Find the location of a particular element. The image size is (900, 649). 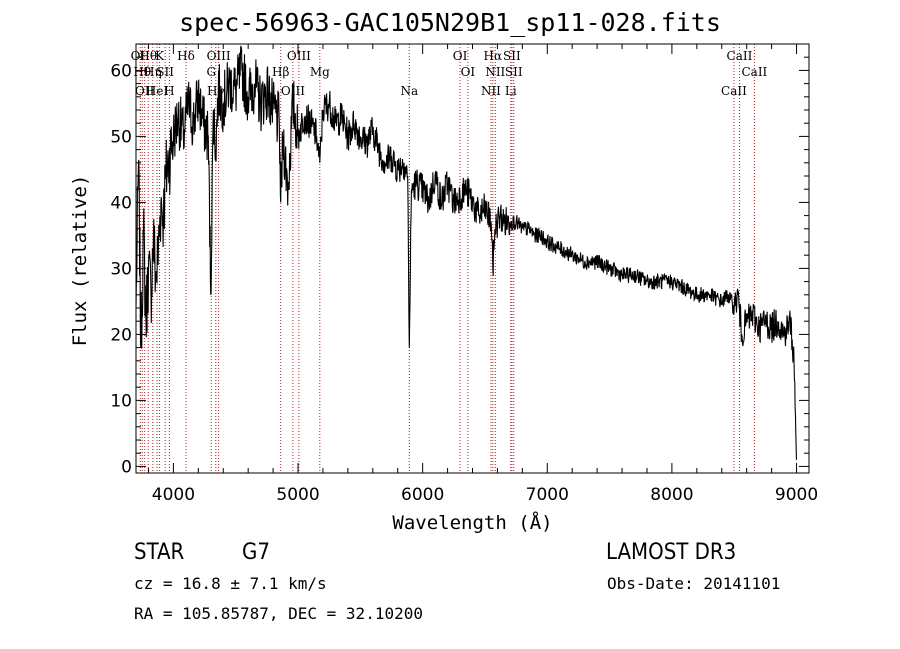

x-tick-label: 9000 is located at coordinates (796, 495).